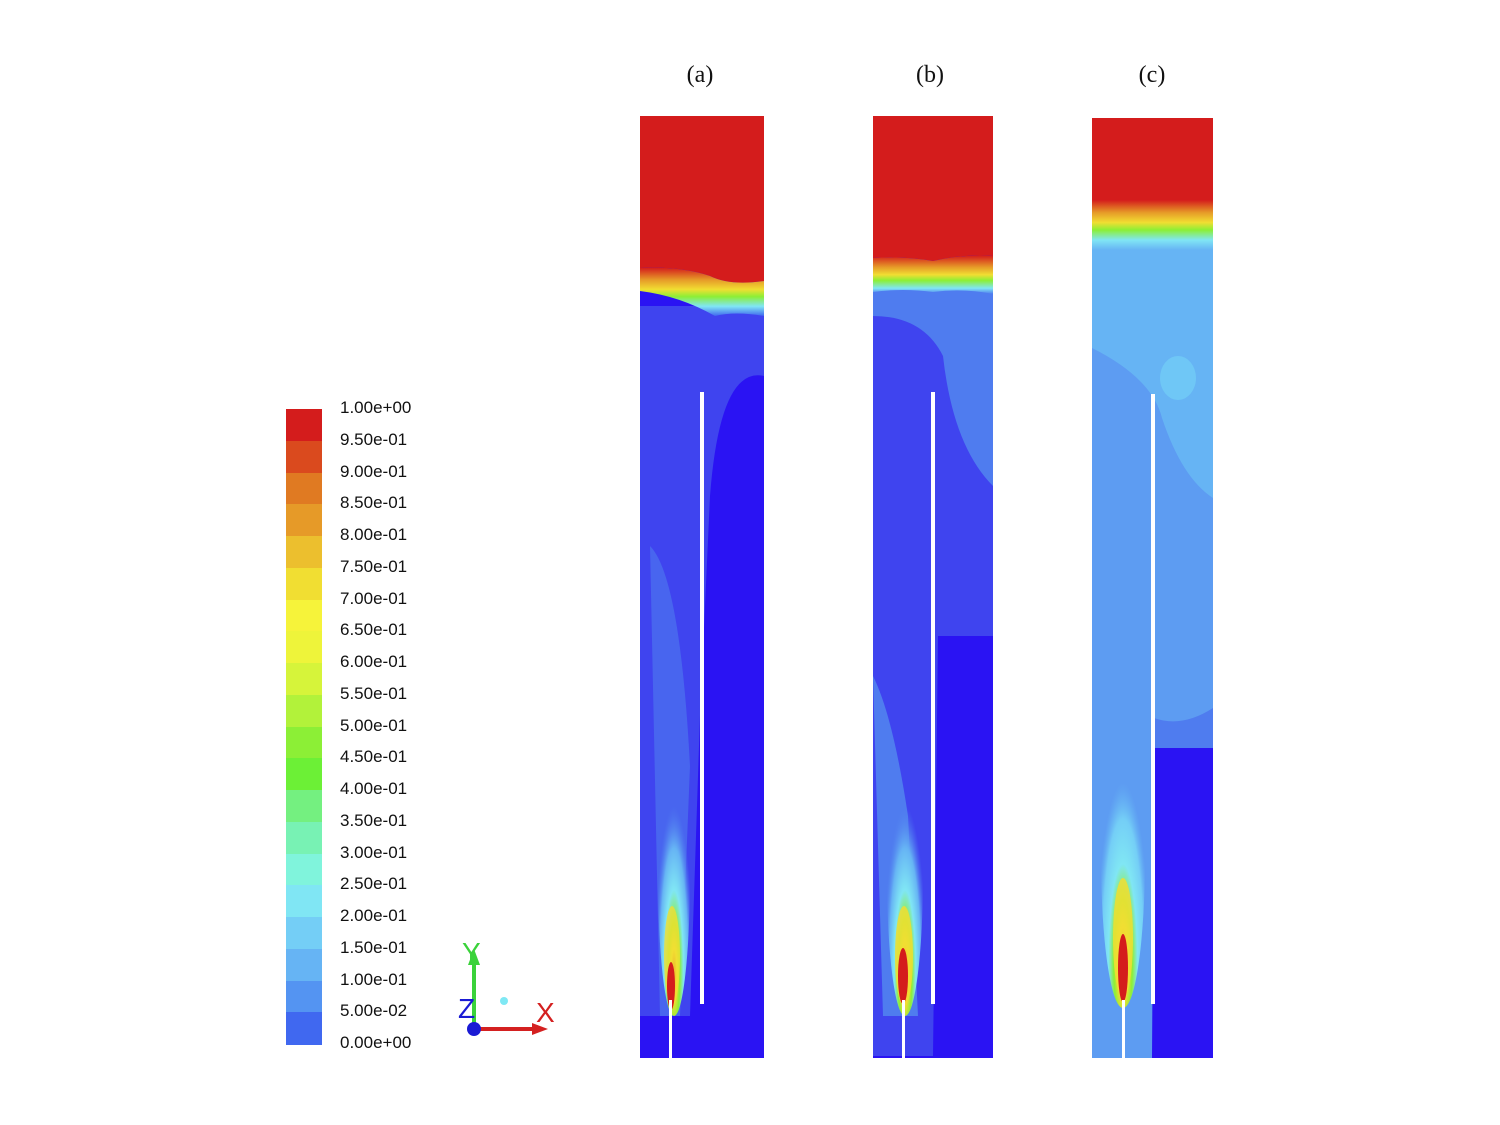 Image resolution: width=1500 pixels, height=1125 pixels. What do you see at coordinates (471, 952) in the screenshot?
I see `axis-y-label: Y` at bounding box center [471, 952].